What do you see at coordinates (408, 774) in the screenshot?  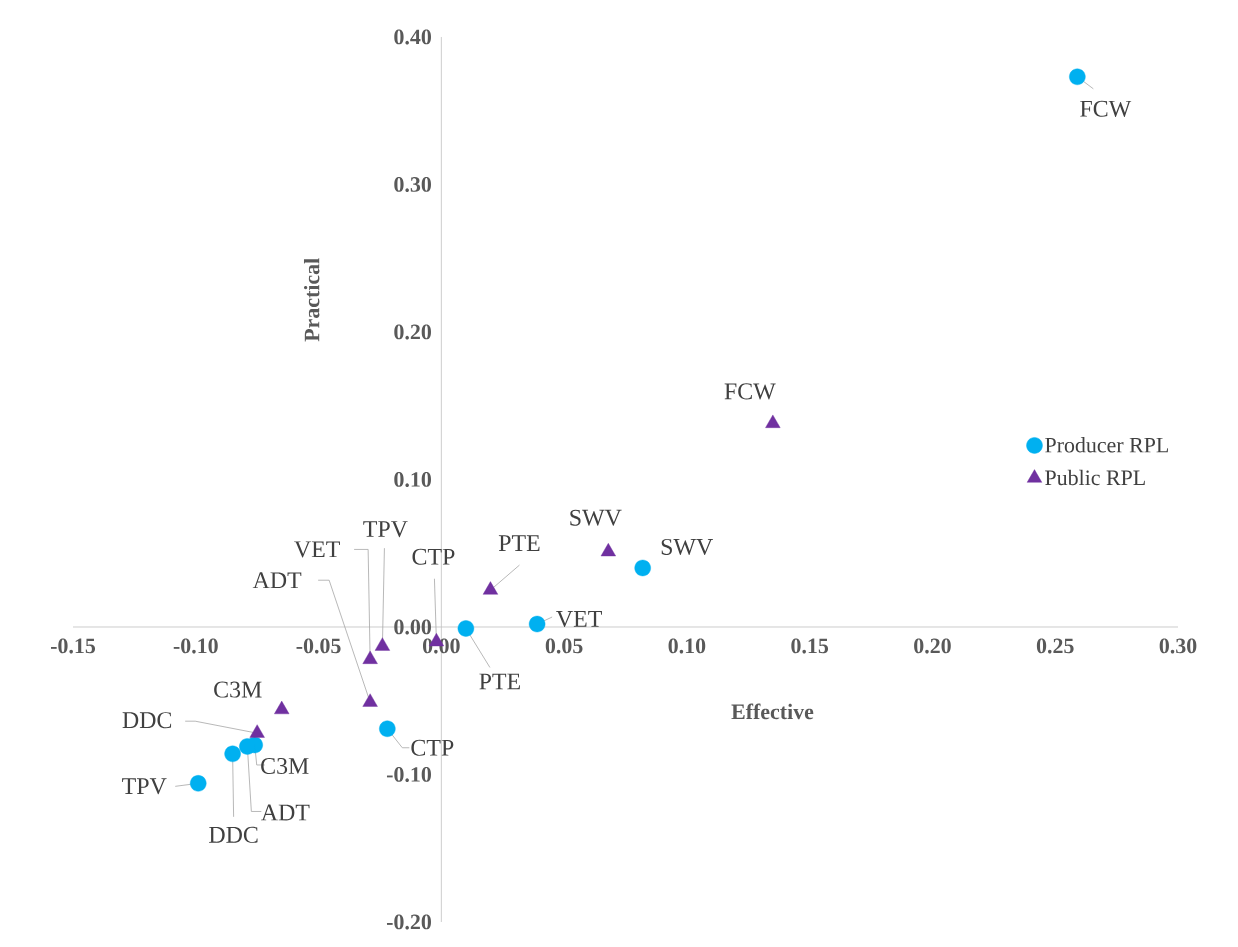 I see `y-tick-label: -0.10` at bounding box center [408, 774].